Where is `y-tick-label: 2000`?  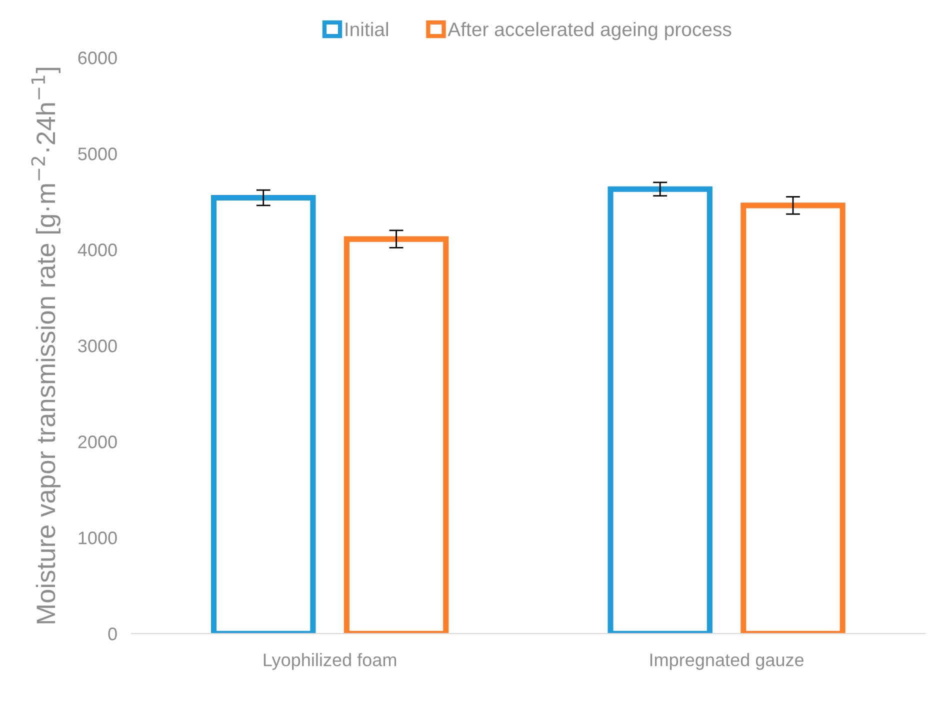 y-tick-label: 2000 is located at coordinates (97, 442).